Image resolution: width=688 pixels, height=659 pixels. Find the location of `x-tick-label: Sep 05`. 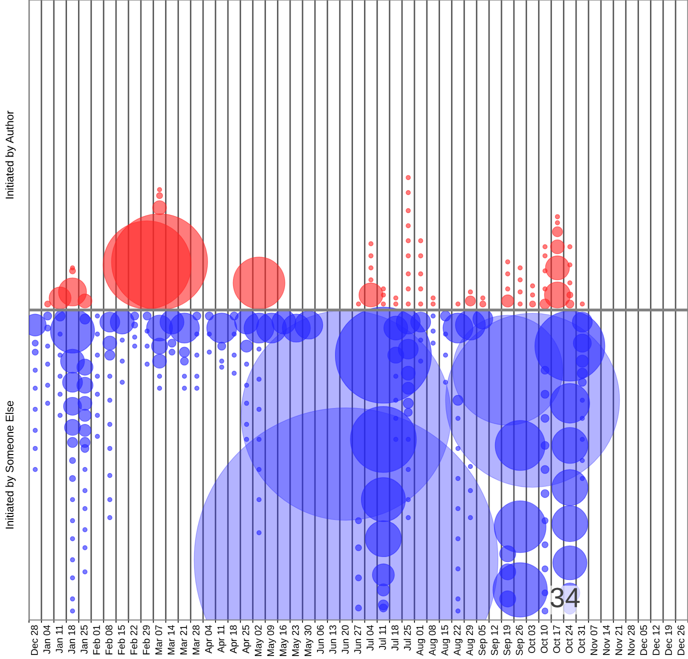

x-tick-label: Sep 05 is located at coordinates (483, 640).